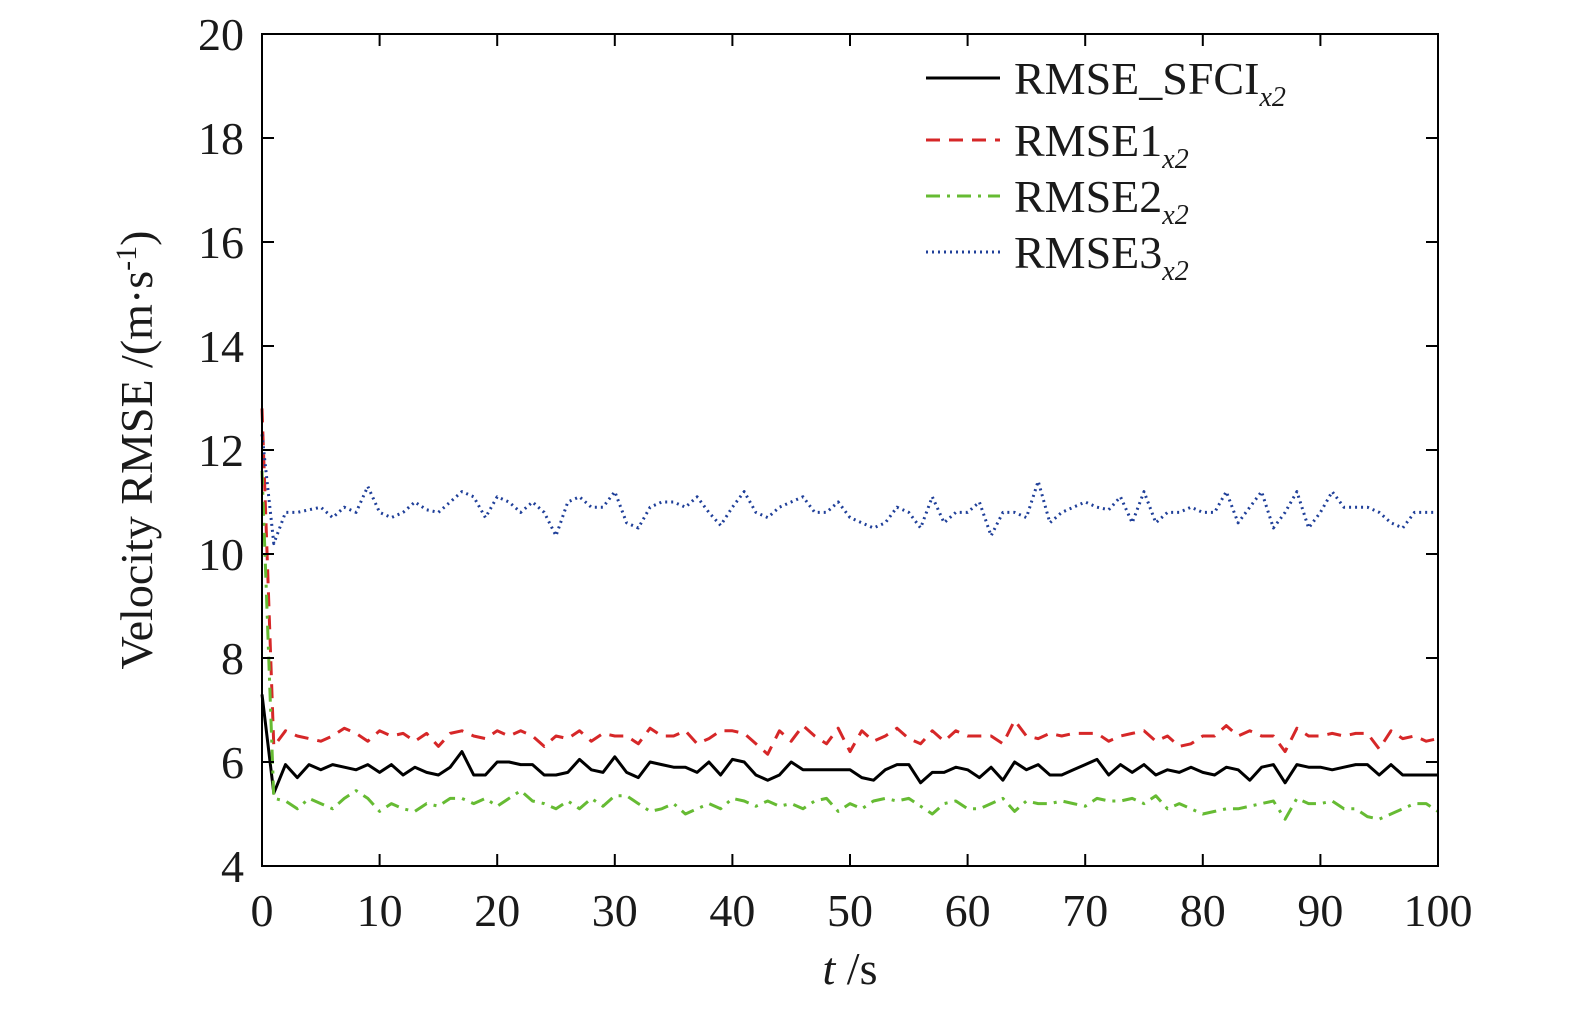 The image size is (1575, 1010). What do you see at coordinates (1438, 910) in the screenshot?
I see `x-tick-label: 100` at bounding box center [1438, 910].